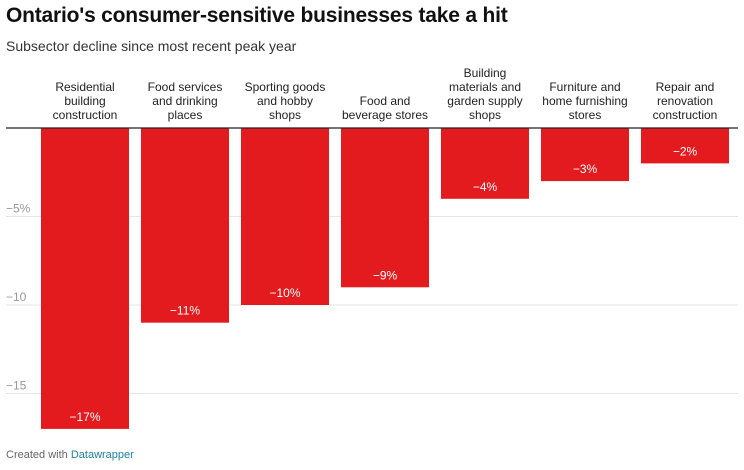 Image resolution: width=744 pixels, height=470 pixels. What do you see at coordinates (185, 87) in the screenshot?
I see `category-label: Food services` at bounding box center [185, 87].